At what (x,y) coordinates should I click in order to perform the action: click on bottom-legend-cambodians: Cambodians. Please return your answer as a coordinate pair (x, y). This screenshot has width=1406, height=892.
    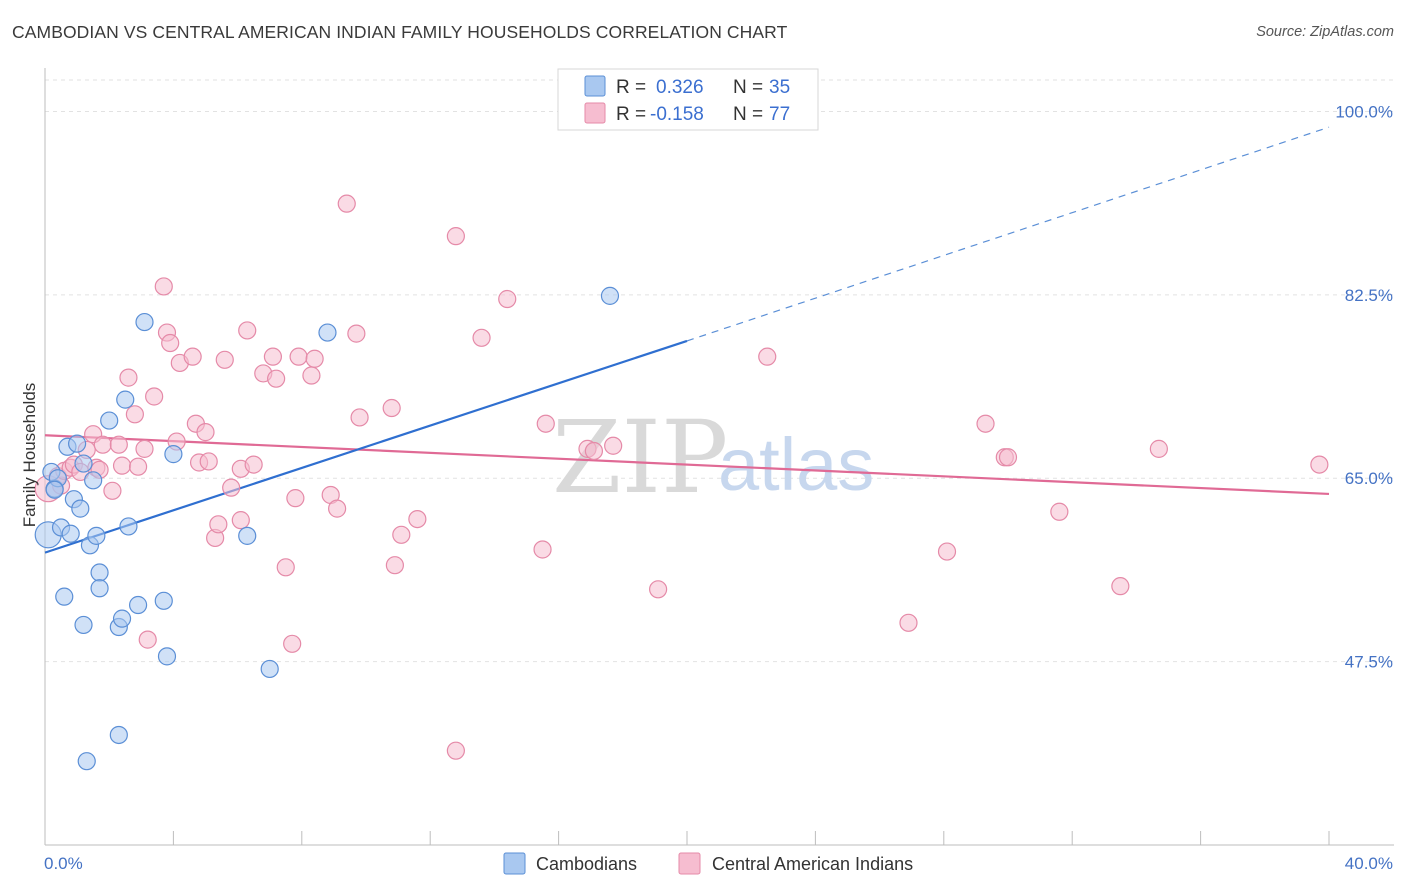
    Looking at the image, I should click on (586, 864).